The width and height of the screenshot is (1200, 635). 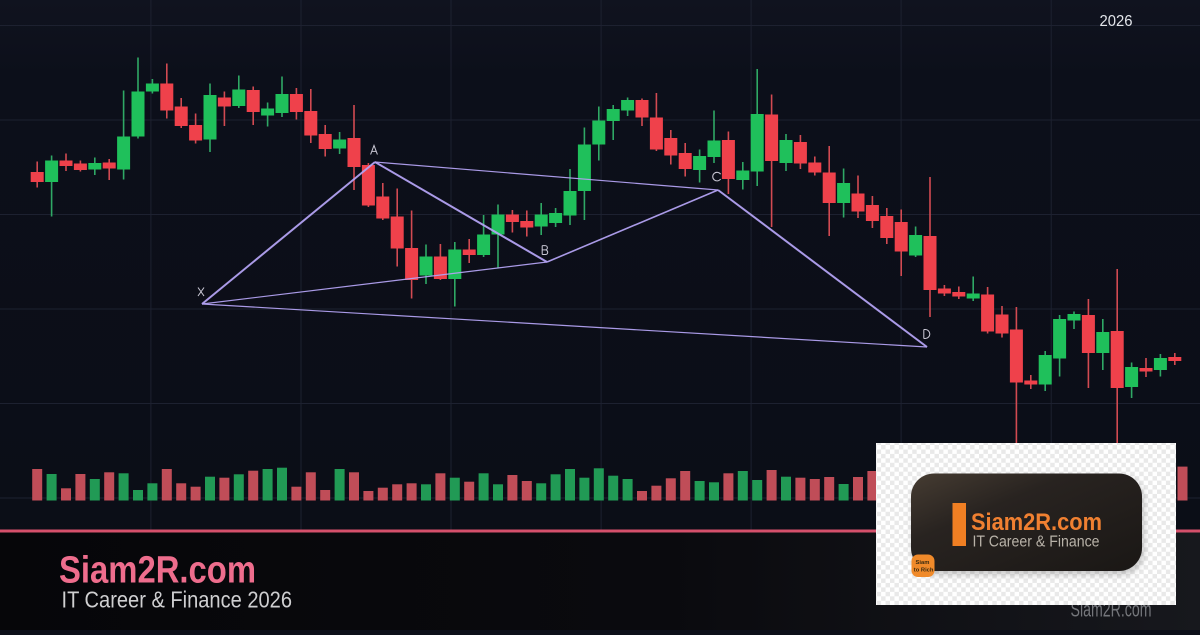 I want to click on svg-text: IT Career & Finance 2026, so click(x=177, y=600).